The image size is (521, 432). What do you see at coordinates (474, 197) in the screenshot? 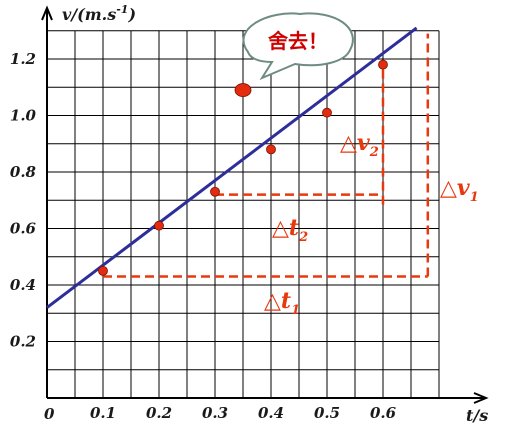
I see `delta-v1-sub: 1` at bounding box center [474, 197].